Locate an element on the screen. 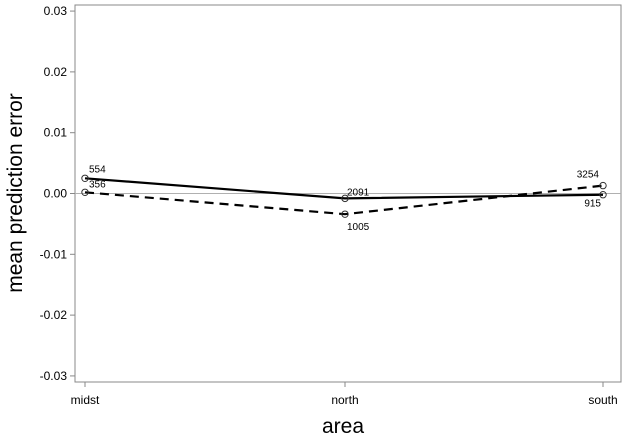 Image resolution: width=626 pixels, height=444 pixels. series-line-dashed is located at coordinates (344, 200).